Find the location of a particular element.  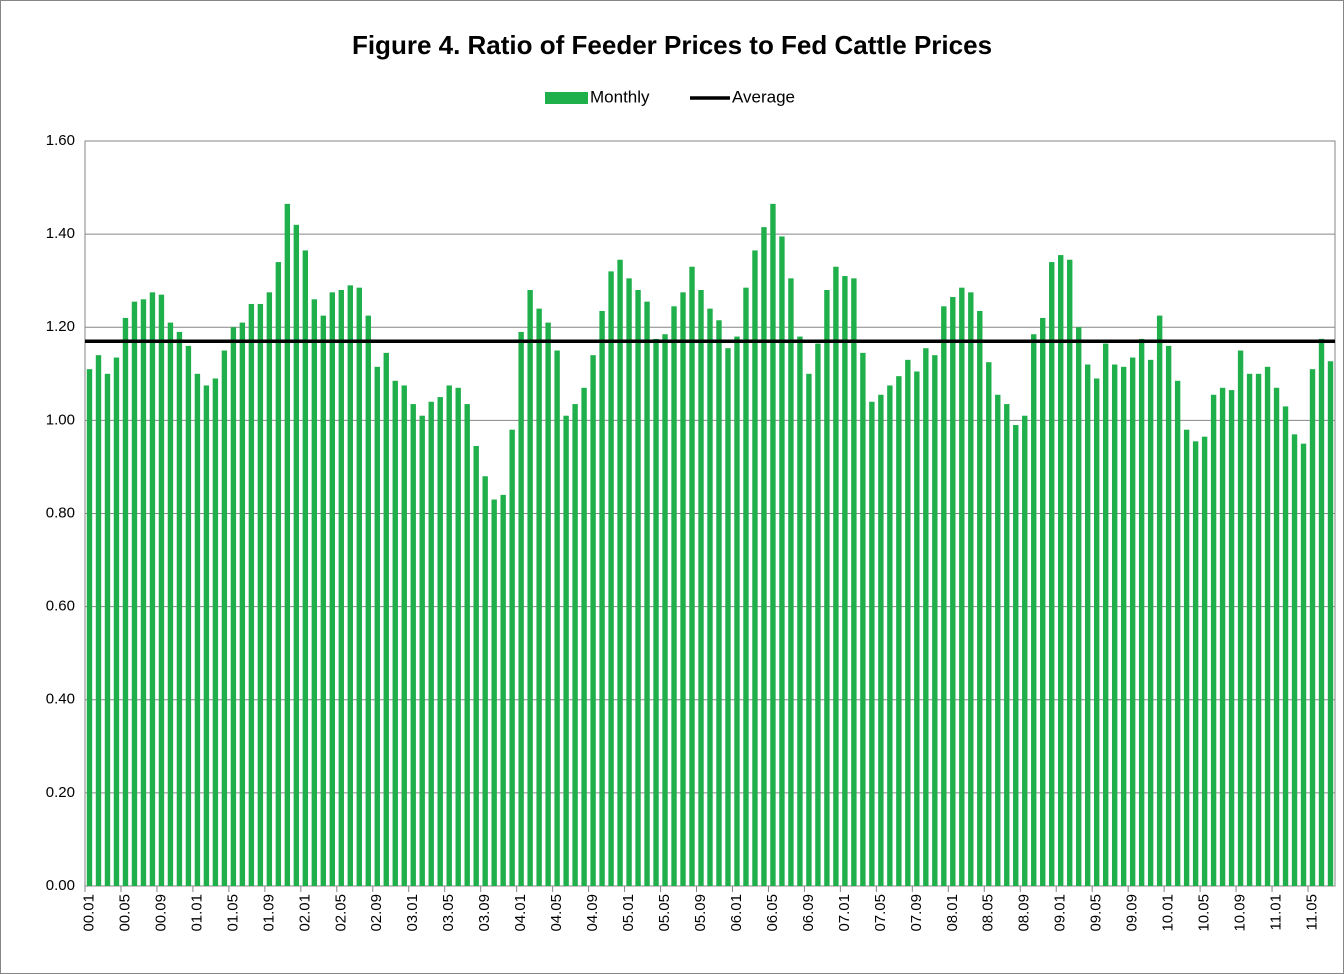

x-tick-label: 05.09 is located at coordinates (700, 913).